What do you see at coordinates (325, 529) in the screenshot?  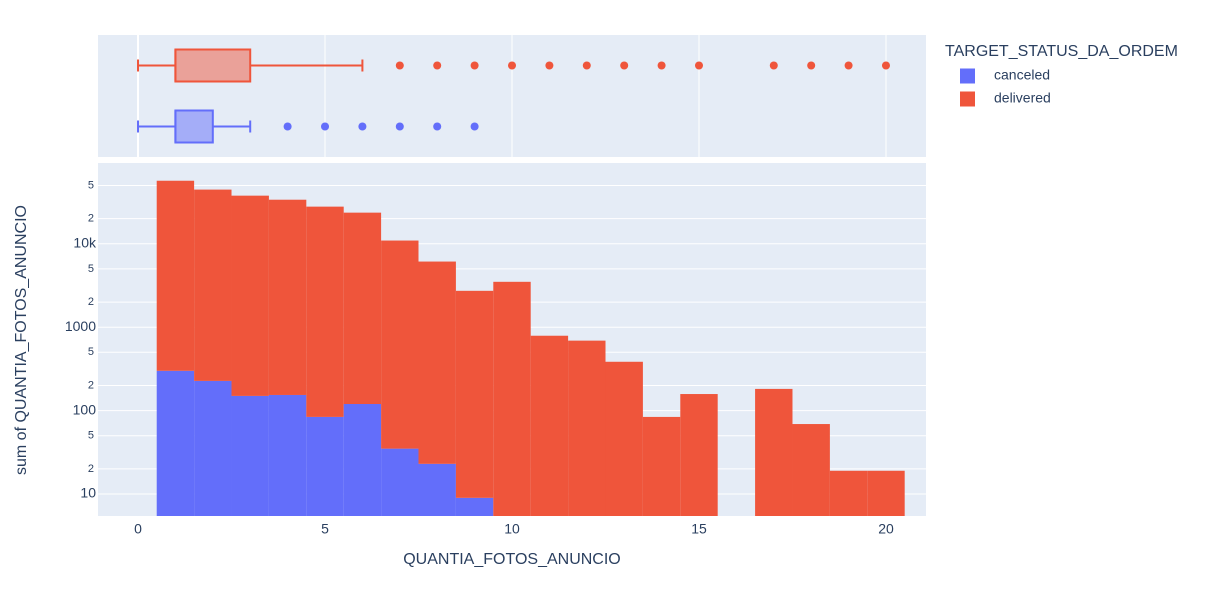 I see `x-tick-label: 5` at bounding box center [325, 529].